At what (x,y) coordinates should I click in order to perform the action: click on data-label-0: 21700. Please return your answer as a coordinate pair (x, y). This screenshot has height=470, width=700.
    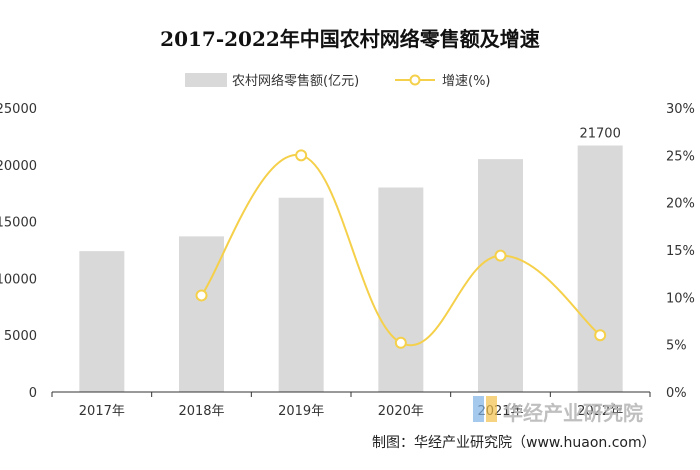
    Looking at the image, I should click on (599, 133).